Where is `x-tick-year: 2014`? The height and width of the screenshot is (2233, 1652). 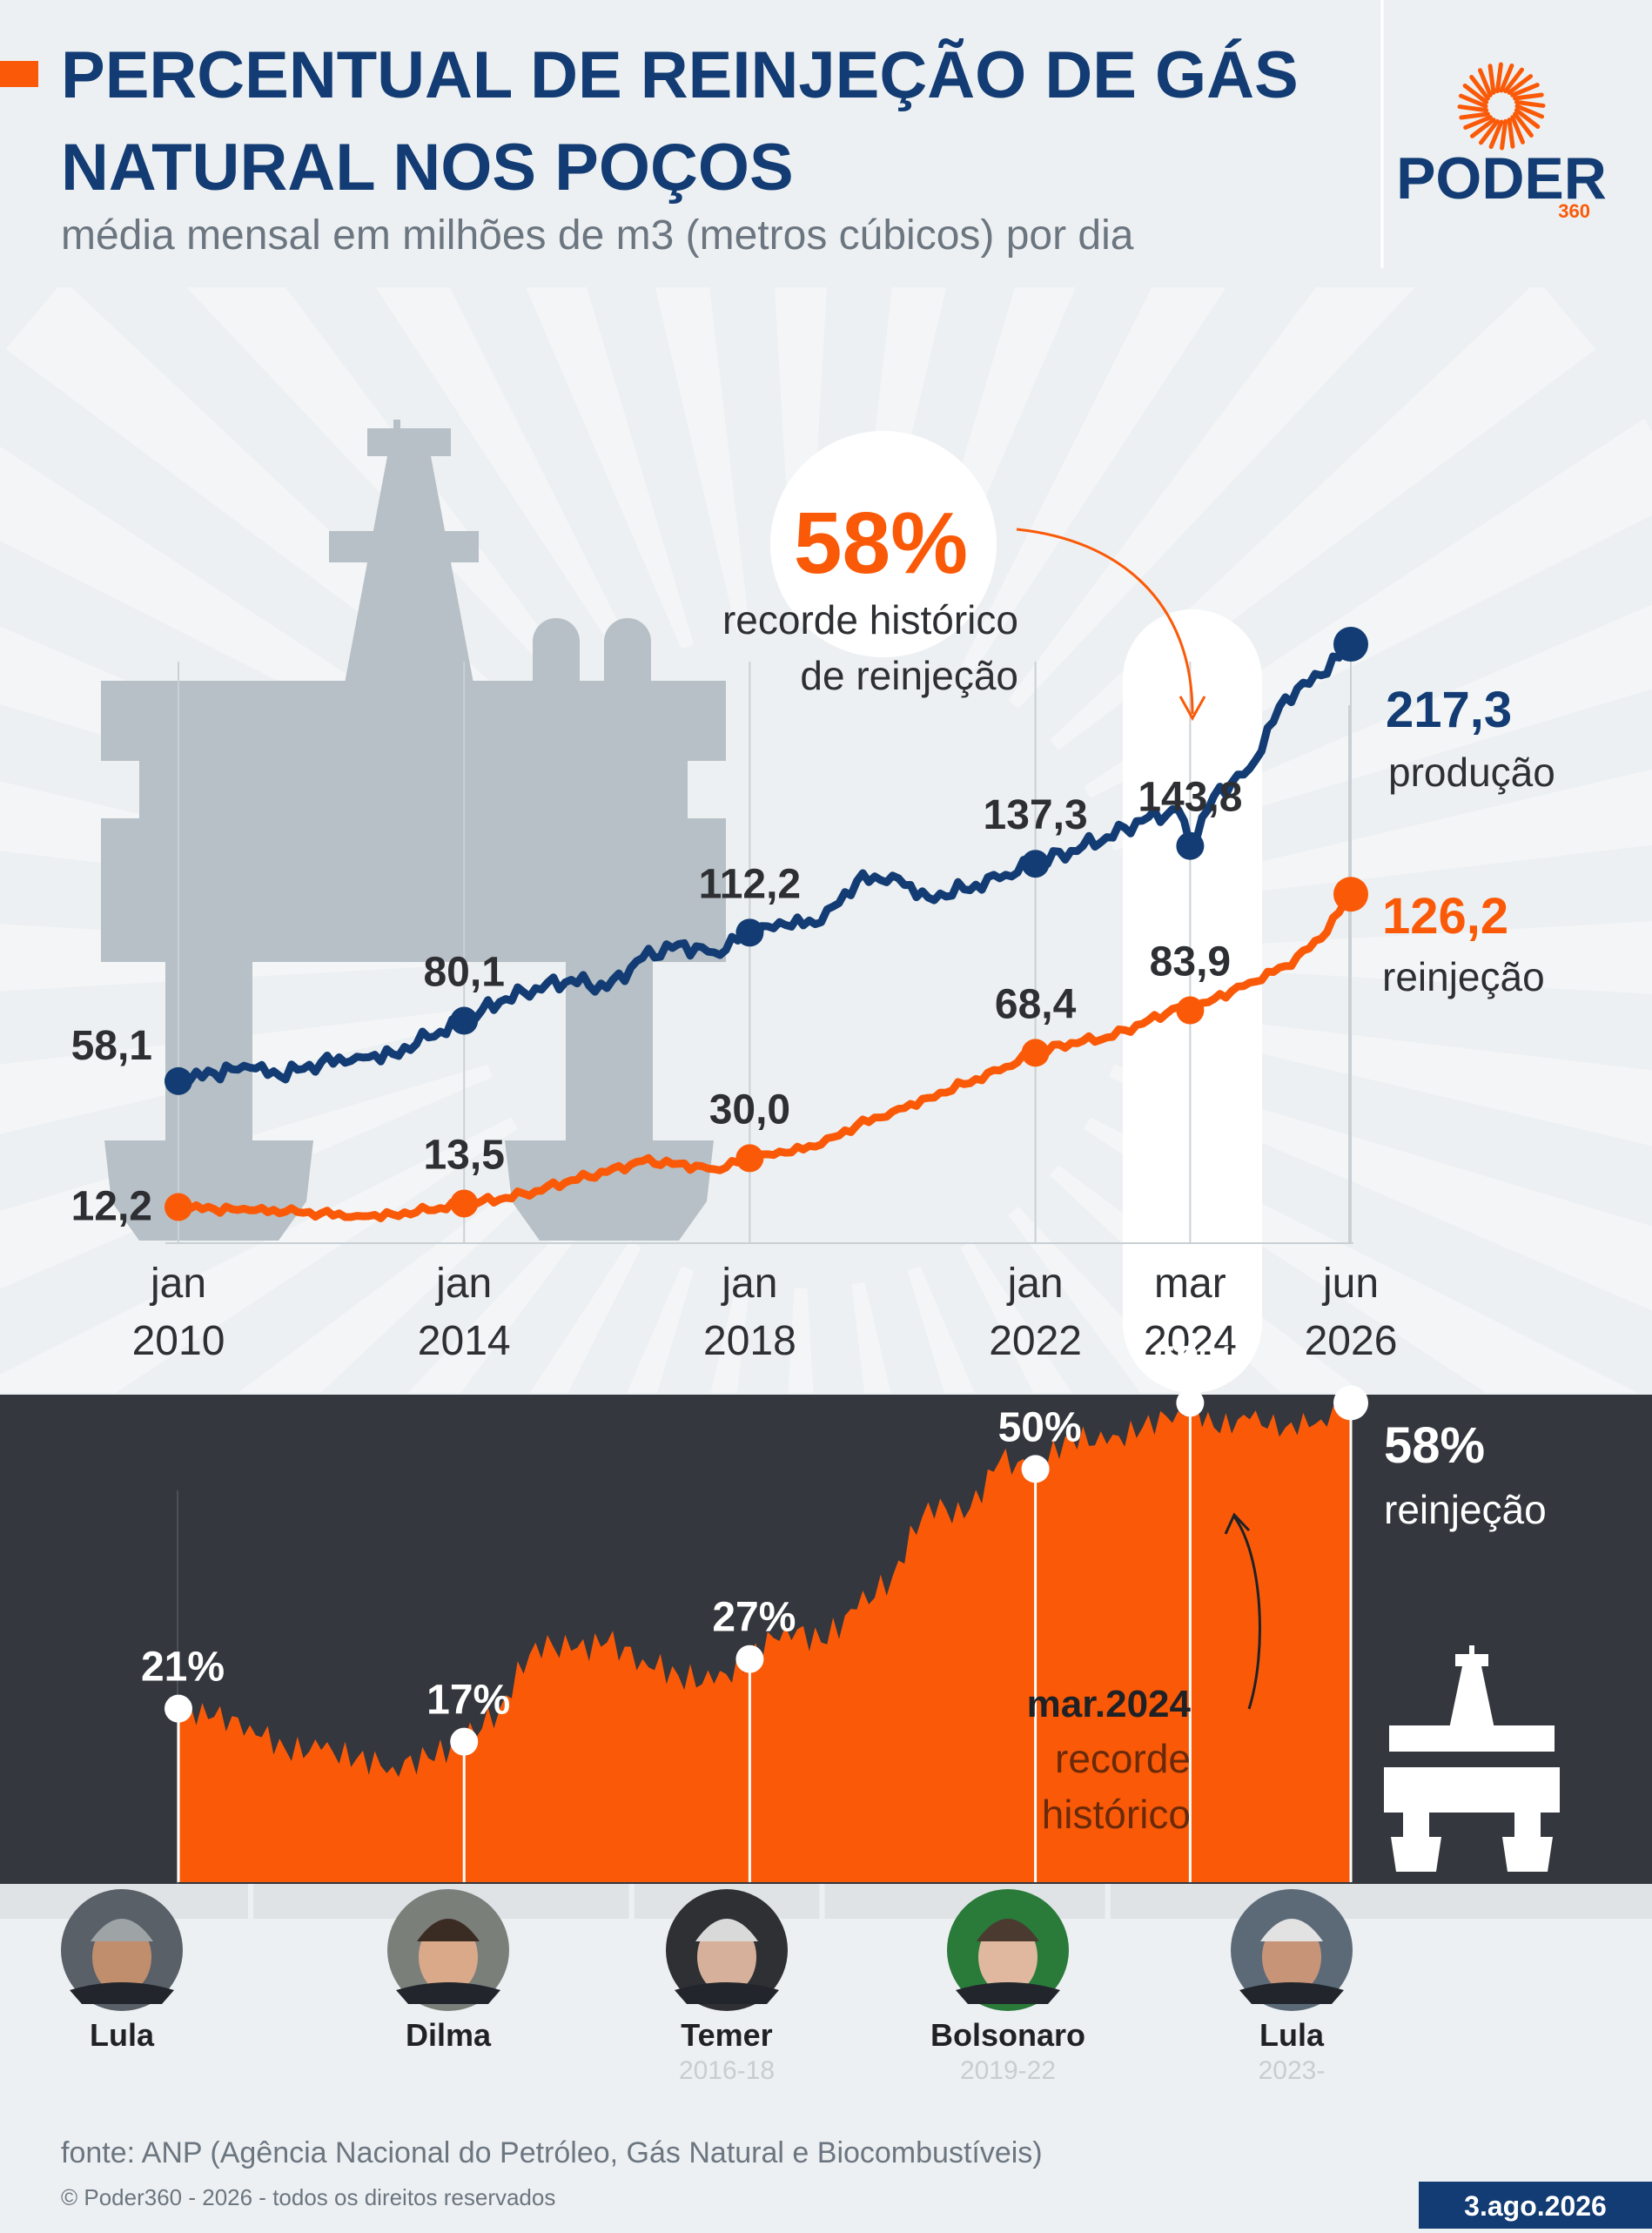
x-tick-year: 2014 is located at coordinates (465, 1341).